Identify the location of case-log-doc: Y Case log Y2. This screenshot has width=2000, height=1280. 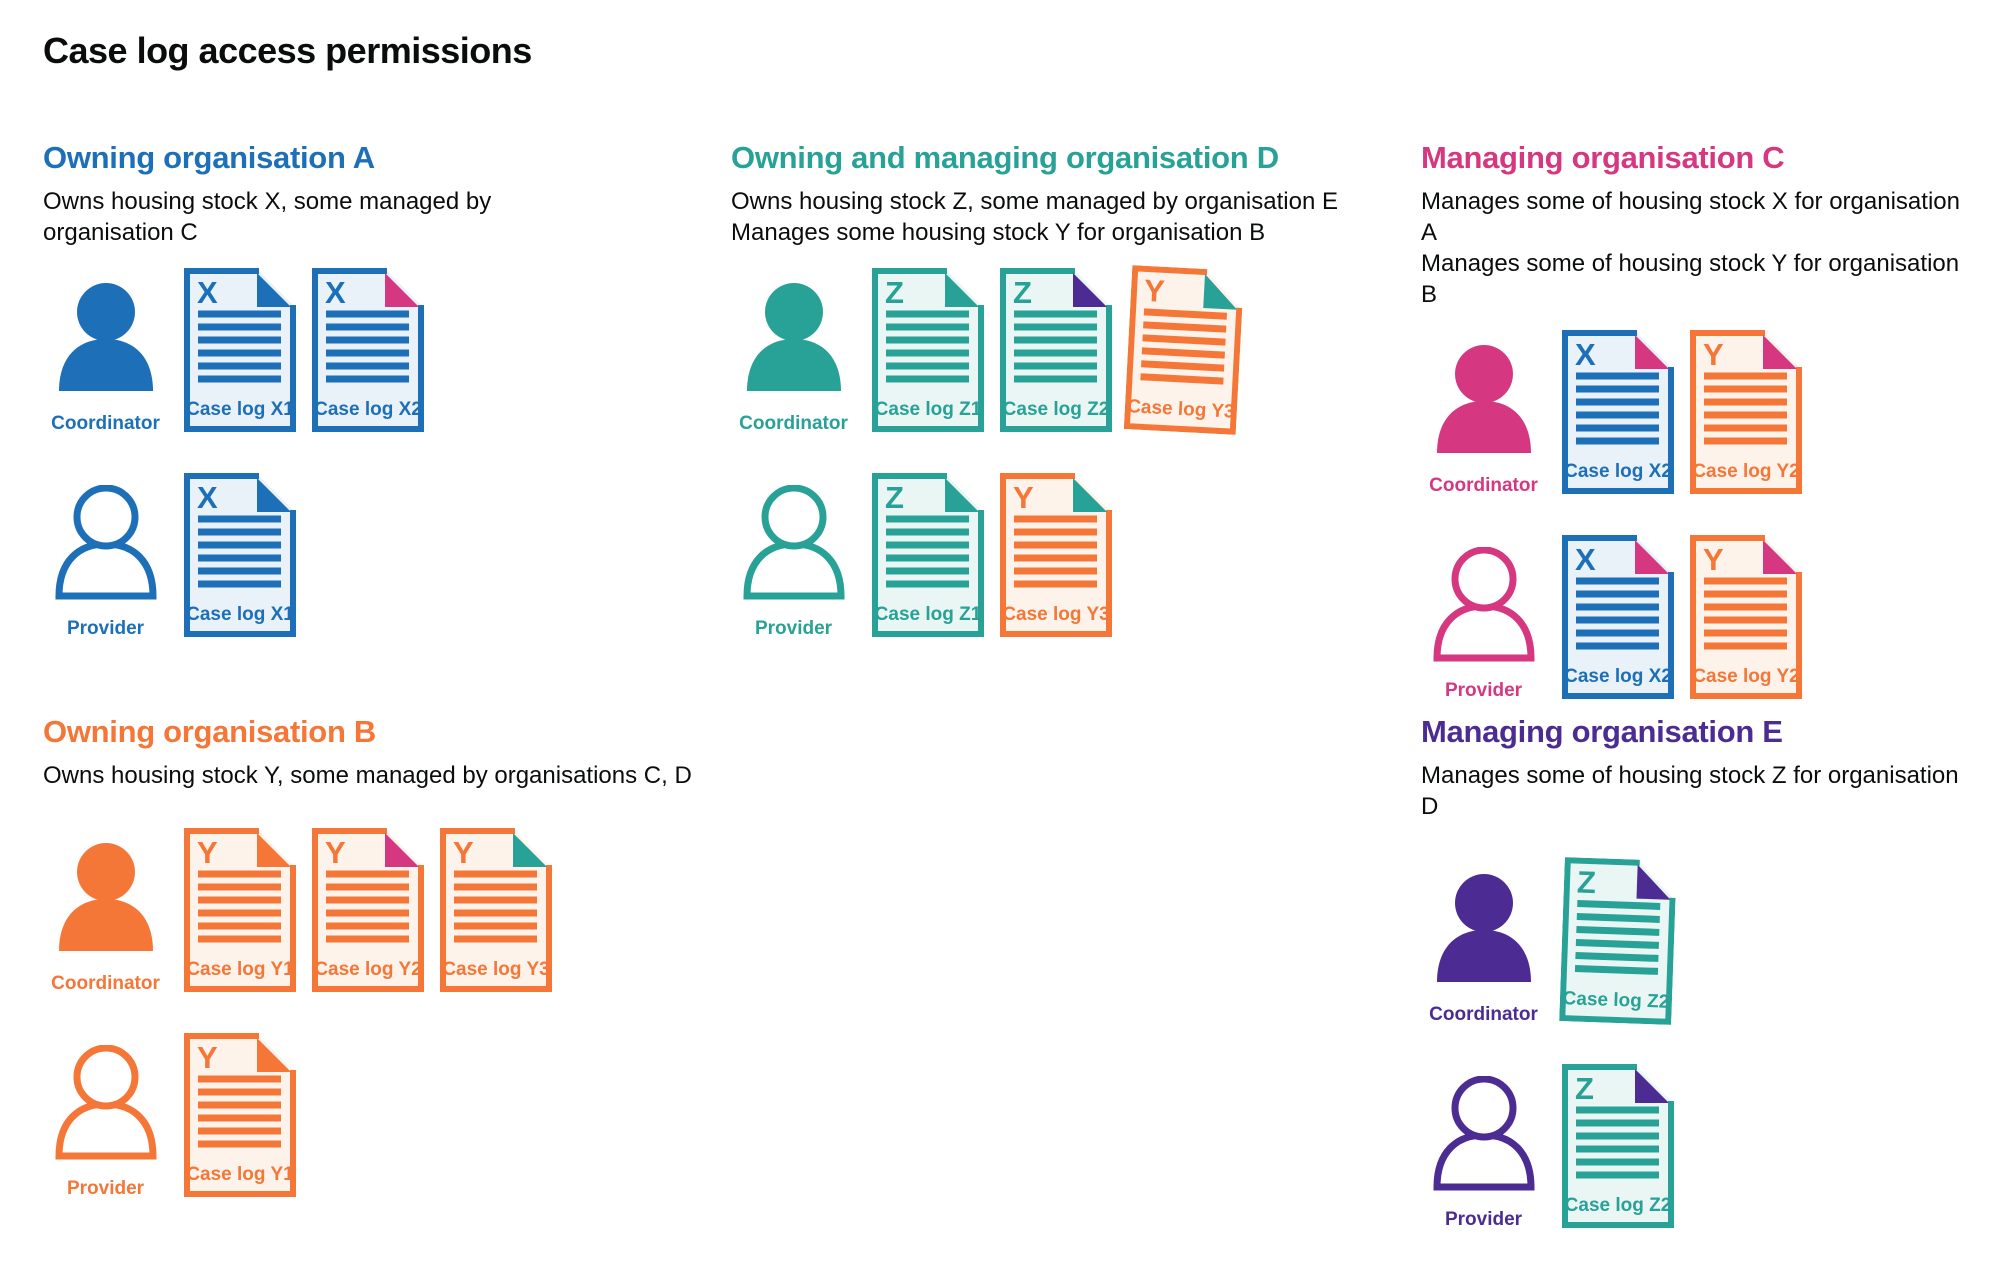
(1746, 617).